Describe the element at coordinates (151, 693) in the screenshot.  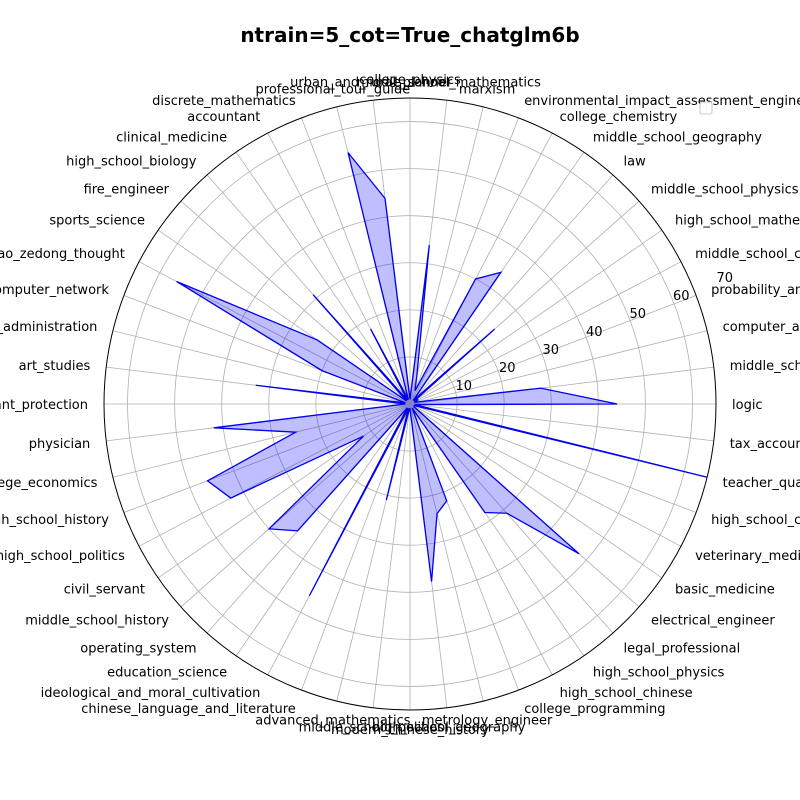
I see `category-label: ideological_and_moral_cultivation` at that location.